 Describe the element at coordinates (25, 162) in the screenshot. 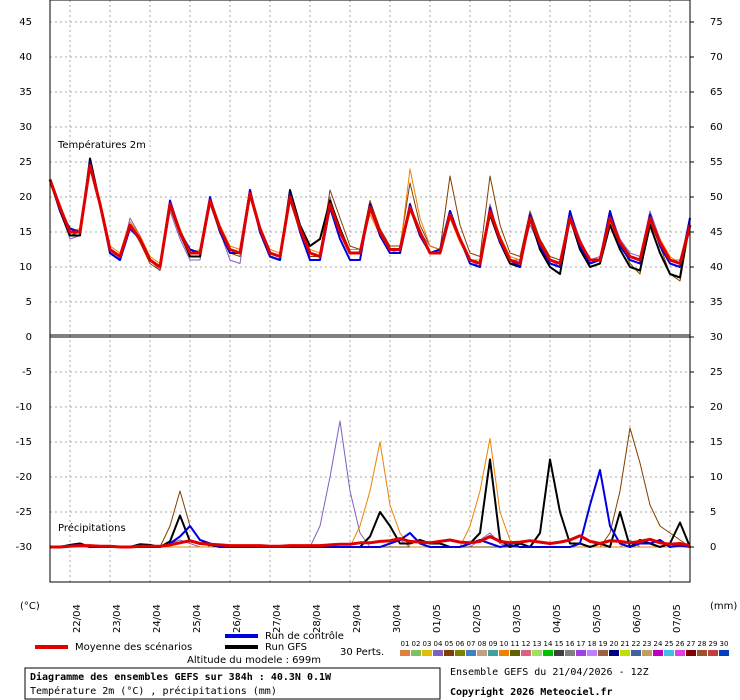

I see `y-tick-label: 25` at that location.